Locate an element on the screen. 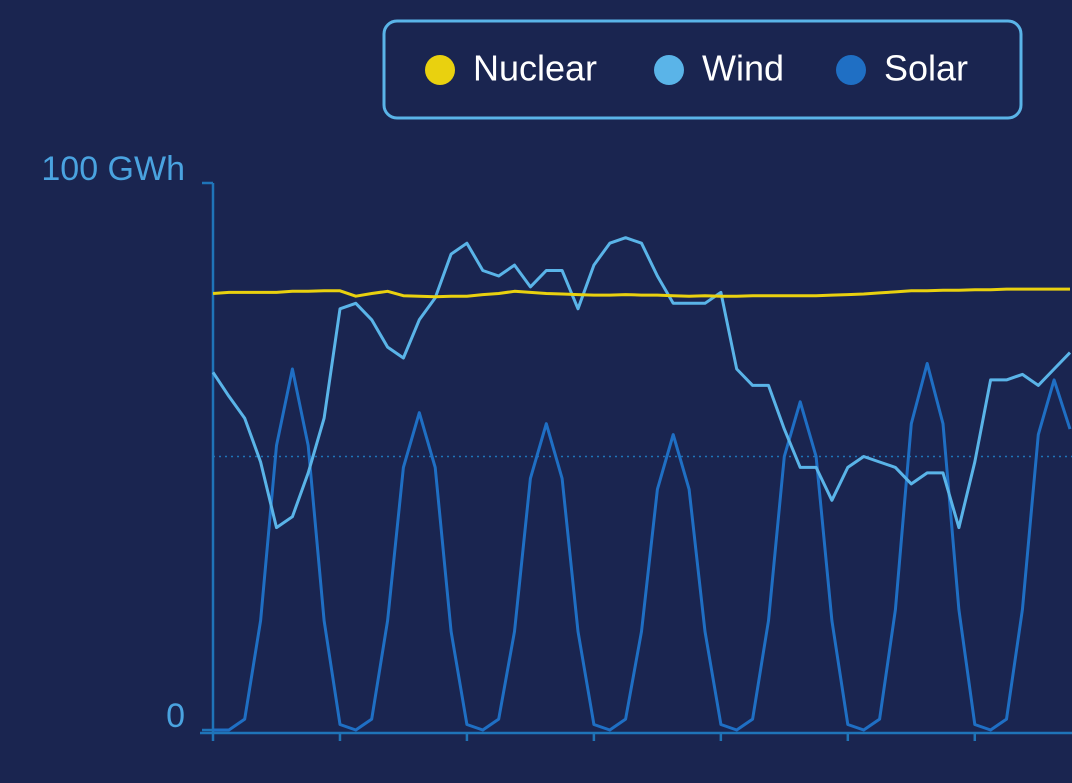 The width and height of the screenshot is (1072, 783). legend-label: Wind is located at coordinates (743, 68).